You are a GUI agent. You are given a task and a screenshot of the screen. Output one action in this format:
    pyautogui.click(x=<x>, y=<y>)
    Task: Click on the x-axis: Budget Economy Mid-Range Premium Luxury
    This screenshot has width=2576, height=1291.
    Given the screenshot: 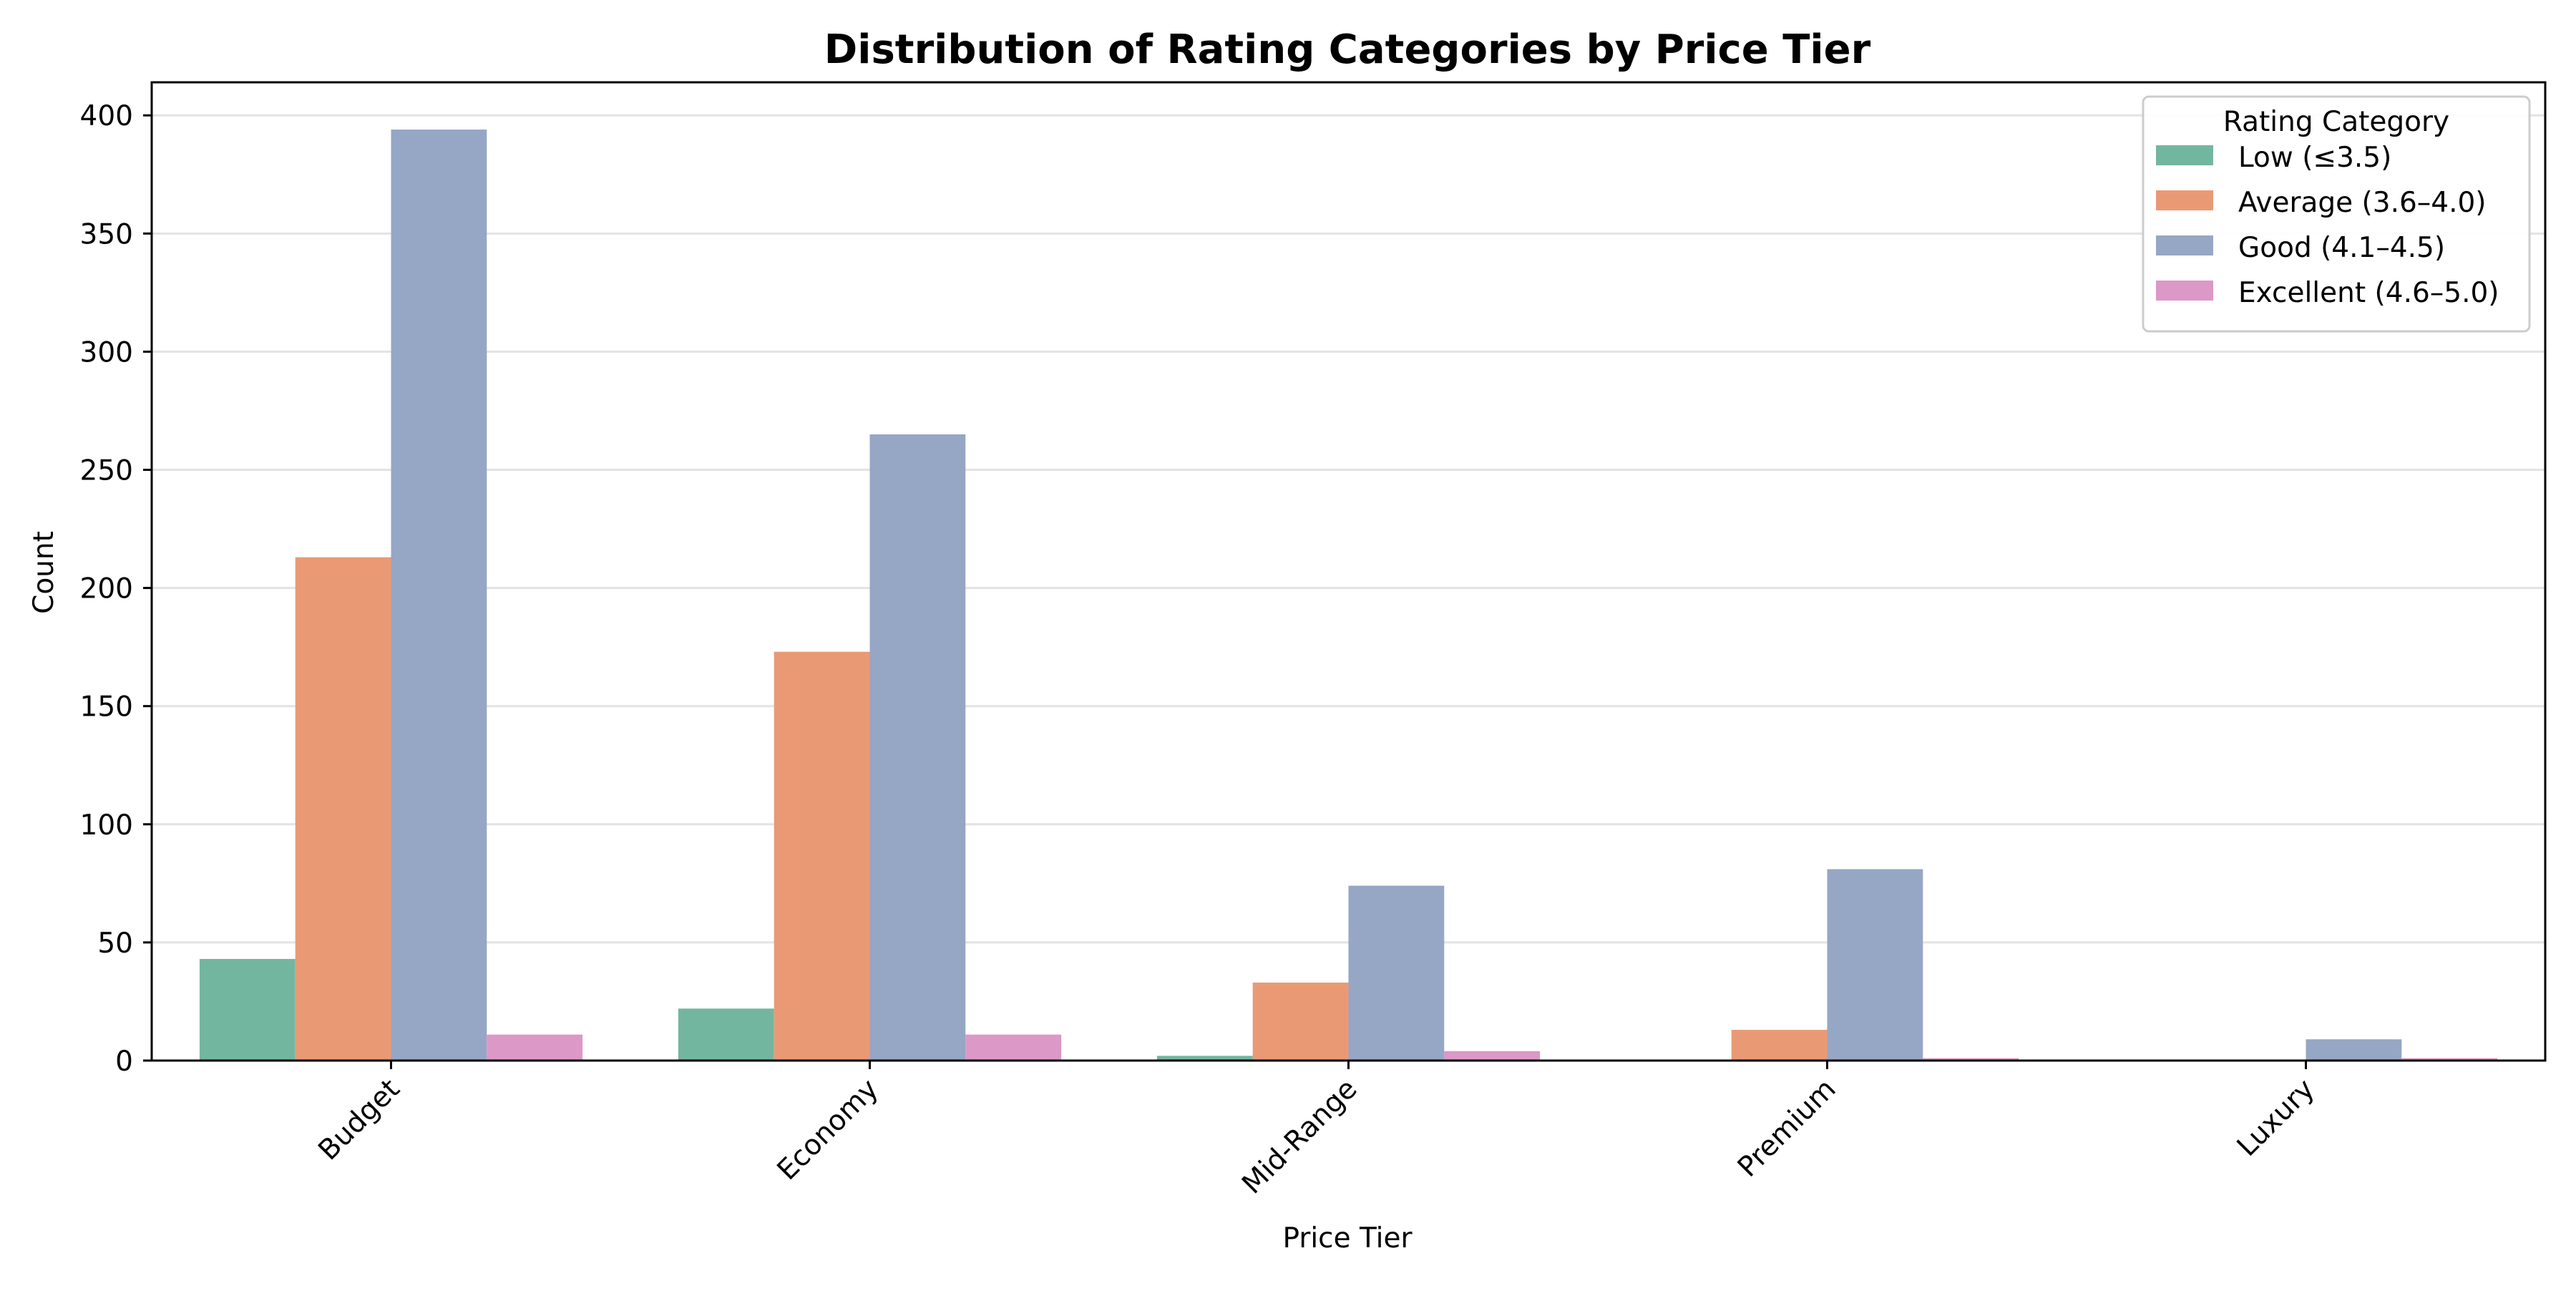 What is the action you would take?
    pyautogui.click(x=1317, y=1130)
    